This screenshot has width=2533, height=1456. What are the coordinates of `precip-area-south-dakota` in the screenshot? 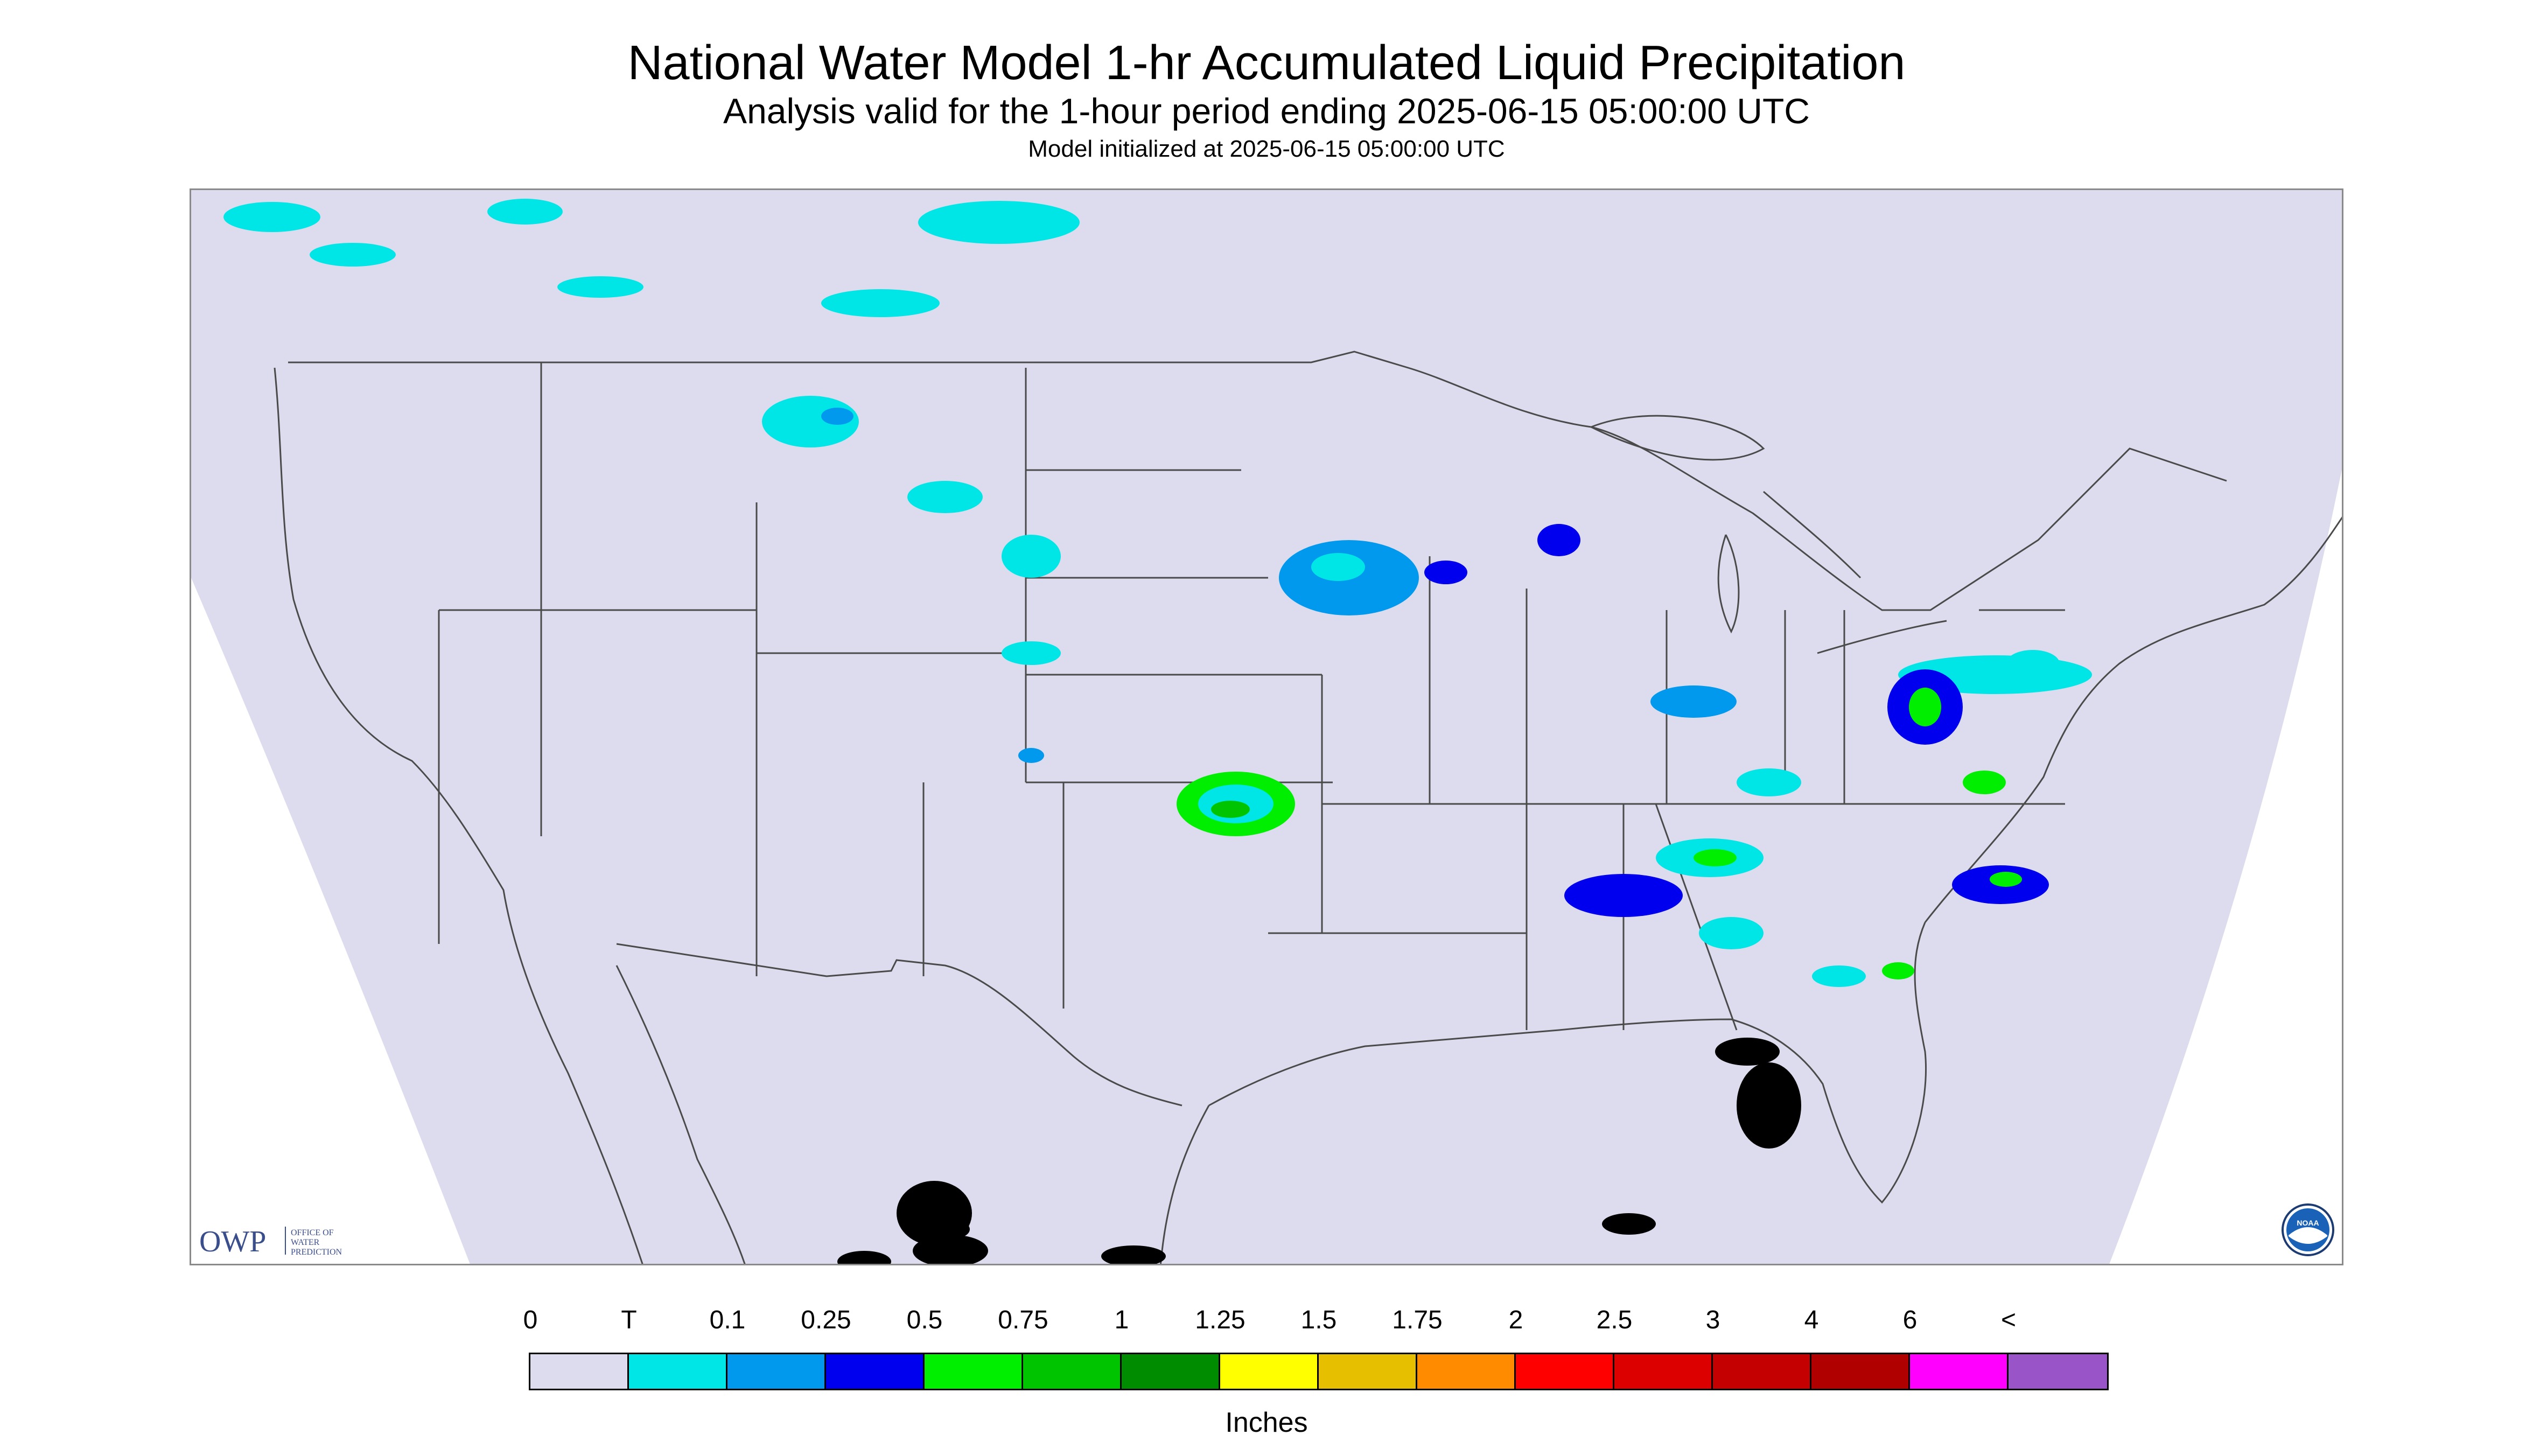 It's located at (984, 622).